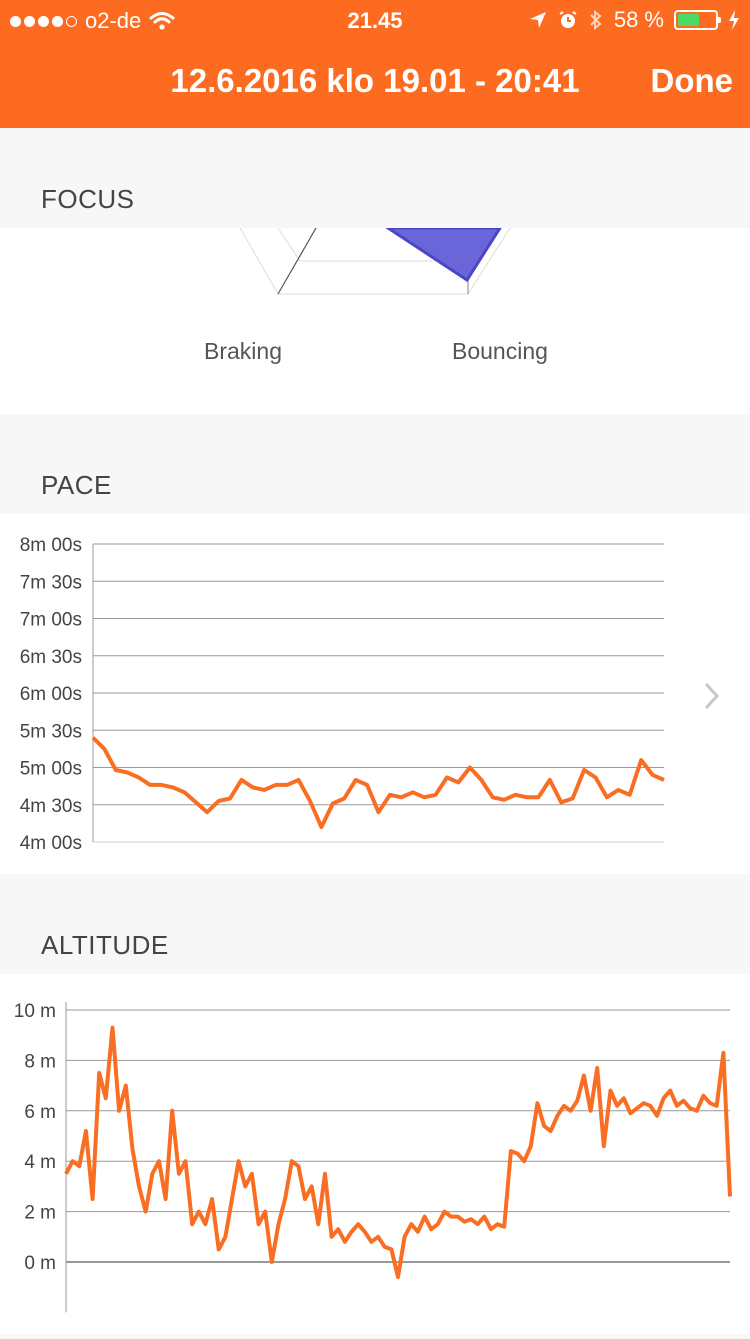  Describe the element at coordinates (51, 620) in the screenshot. I see `pace-y-tick-label: 7m 00s` at that location.